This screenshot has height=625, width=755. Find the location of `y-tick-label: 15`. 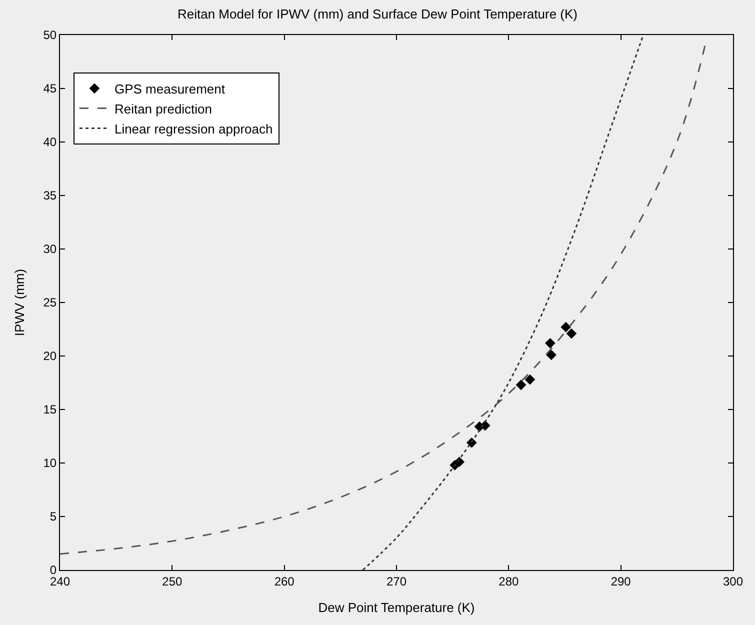

y-tick-label: 15 is located at coordinates (50, 409).